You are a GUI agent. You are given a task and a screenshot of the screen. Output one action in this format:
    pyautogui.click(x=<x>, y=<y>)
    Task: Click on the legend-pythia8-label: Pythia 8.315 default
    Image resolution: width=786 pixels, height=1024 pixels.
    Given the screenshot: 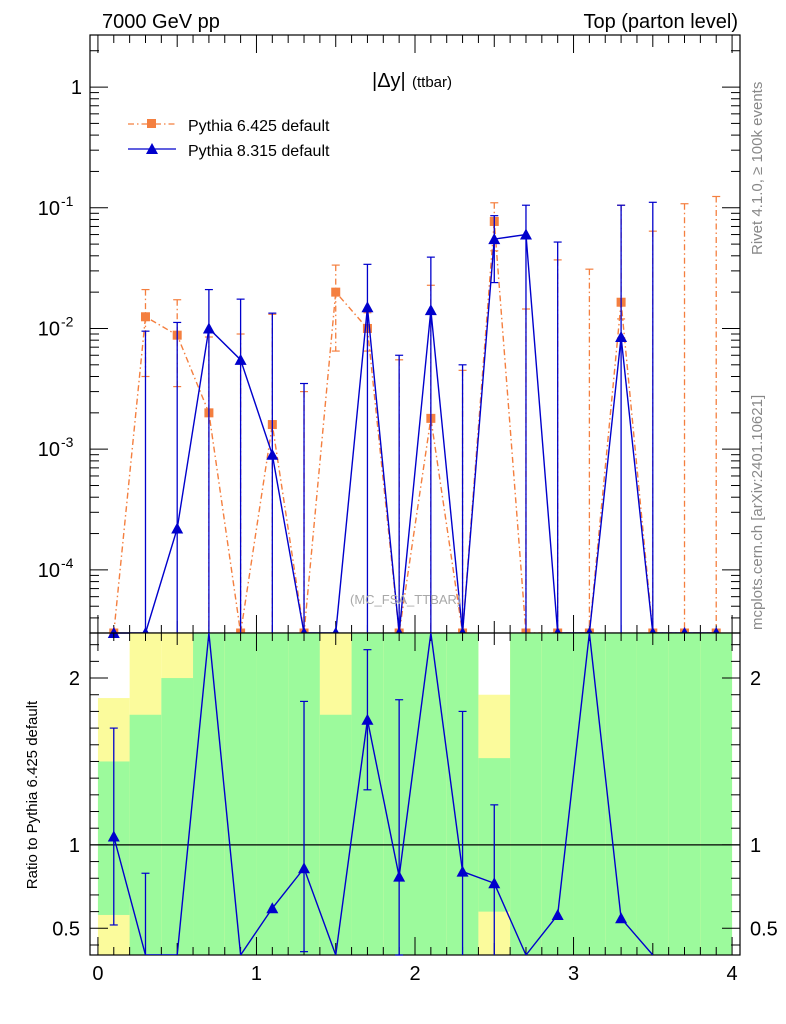 What is the action you would take?
    pyautogui.click(x=259, y=151)
    